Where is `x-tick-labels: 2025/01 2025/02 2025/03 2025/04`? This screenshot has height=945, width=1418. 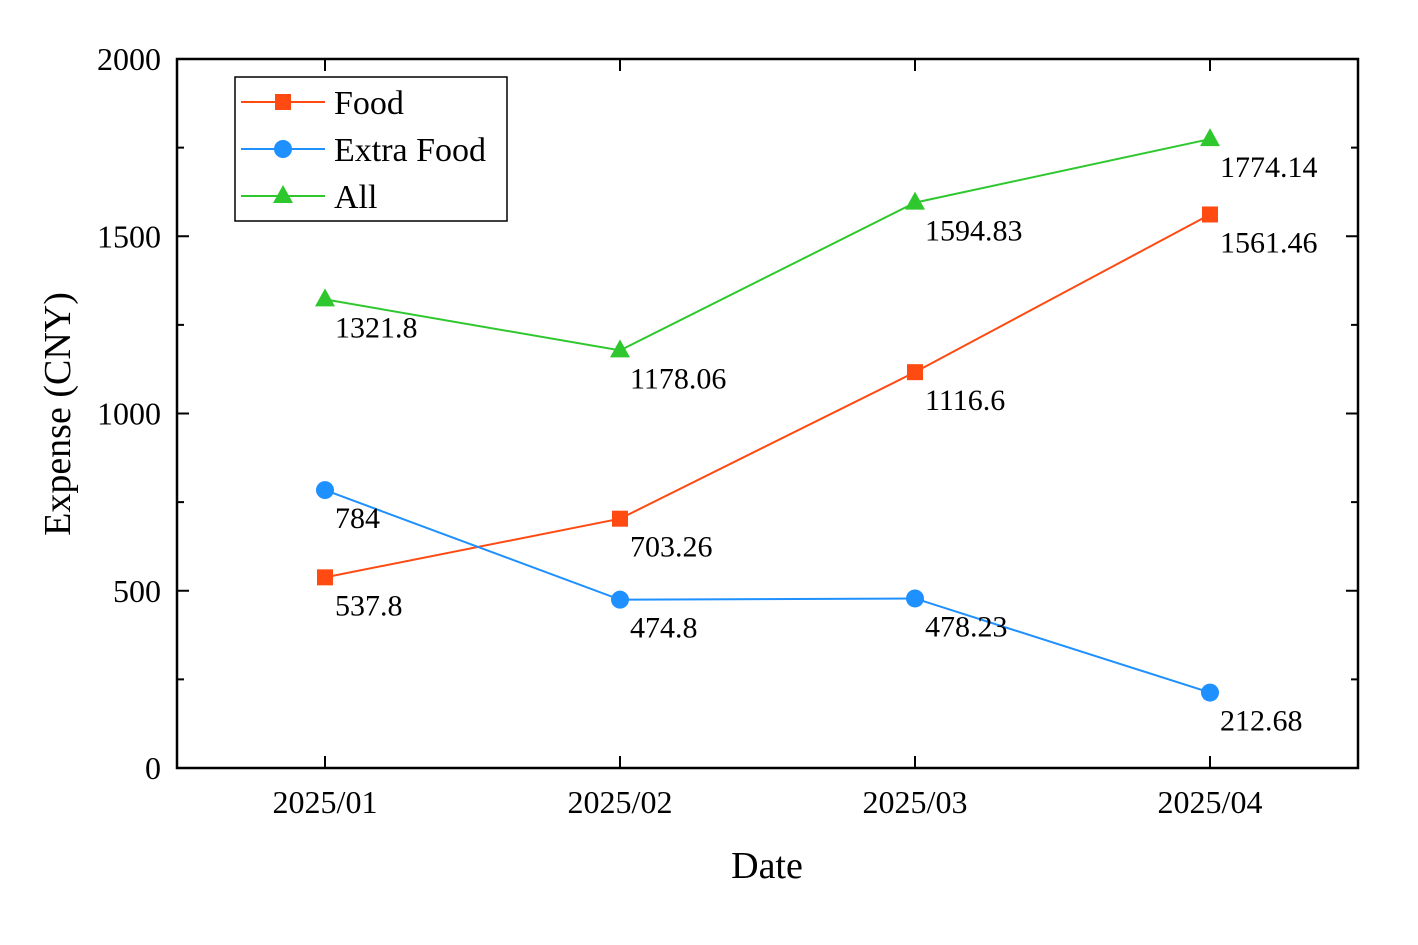 x-tick-labels: 2025/01 2025/02 2025/03 2025/04 is located at coordinates (768, 802).